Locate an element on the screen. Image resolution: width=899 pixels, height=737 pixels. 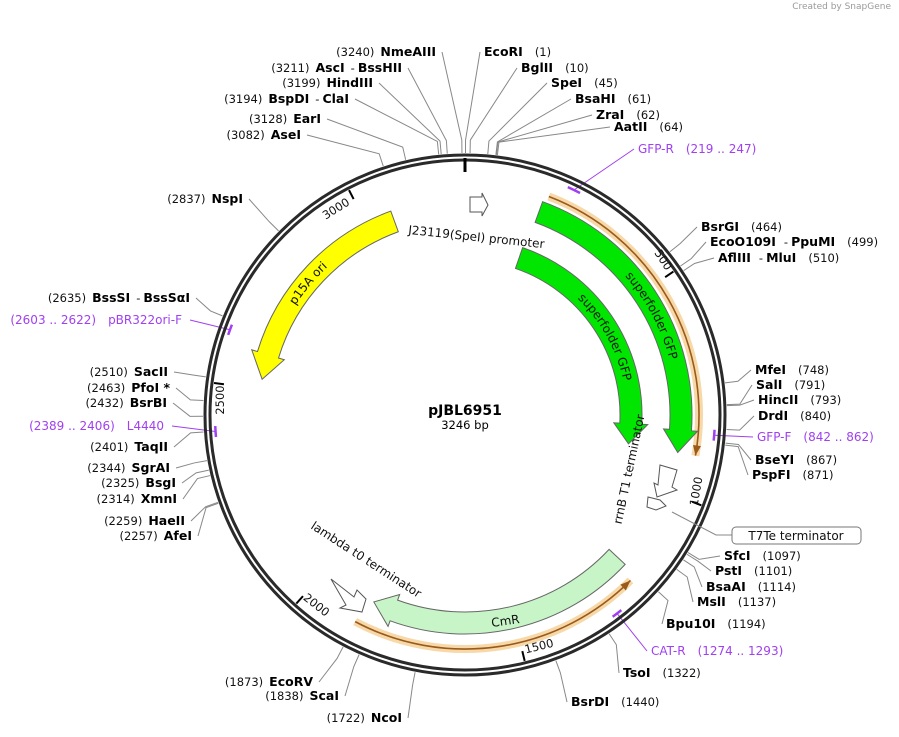
enzyme-site-asei: (3082) AseI is located at coordinates (264, 134).